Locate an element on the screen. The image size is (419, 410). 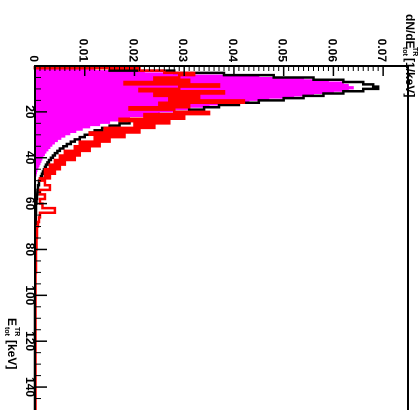
x-axis-title: E tot TR [keV] is located at coordinates (11, 343).